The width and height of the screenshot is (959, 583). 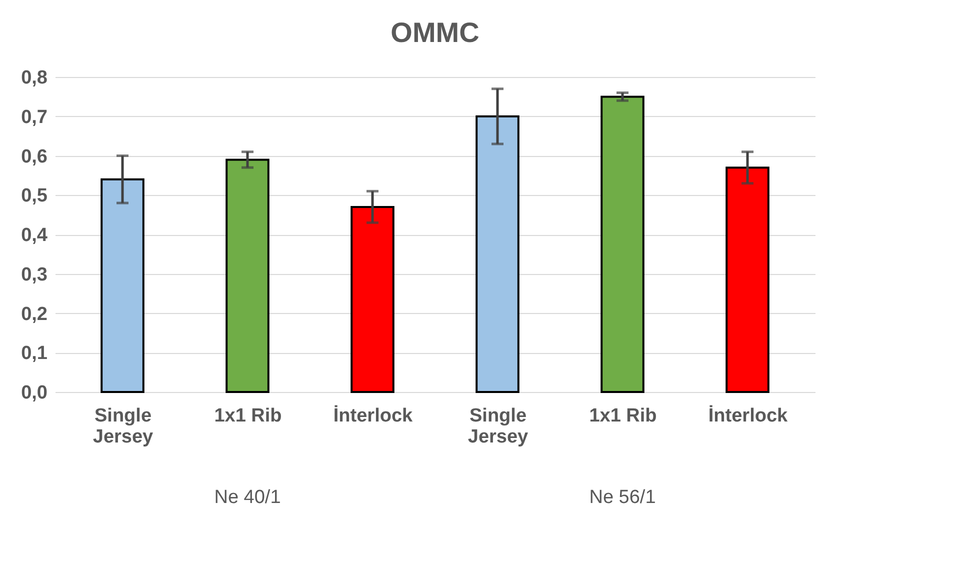 What do you see at coordinates (34, 235) in the screenshot?
I see `y-tick-label: 0,4` at bounding box center [34, 235].